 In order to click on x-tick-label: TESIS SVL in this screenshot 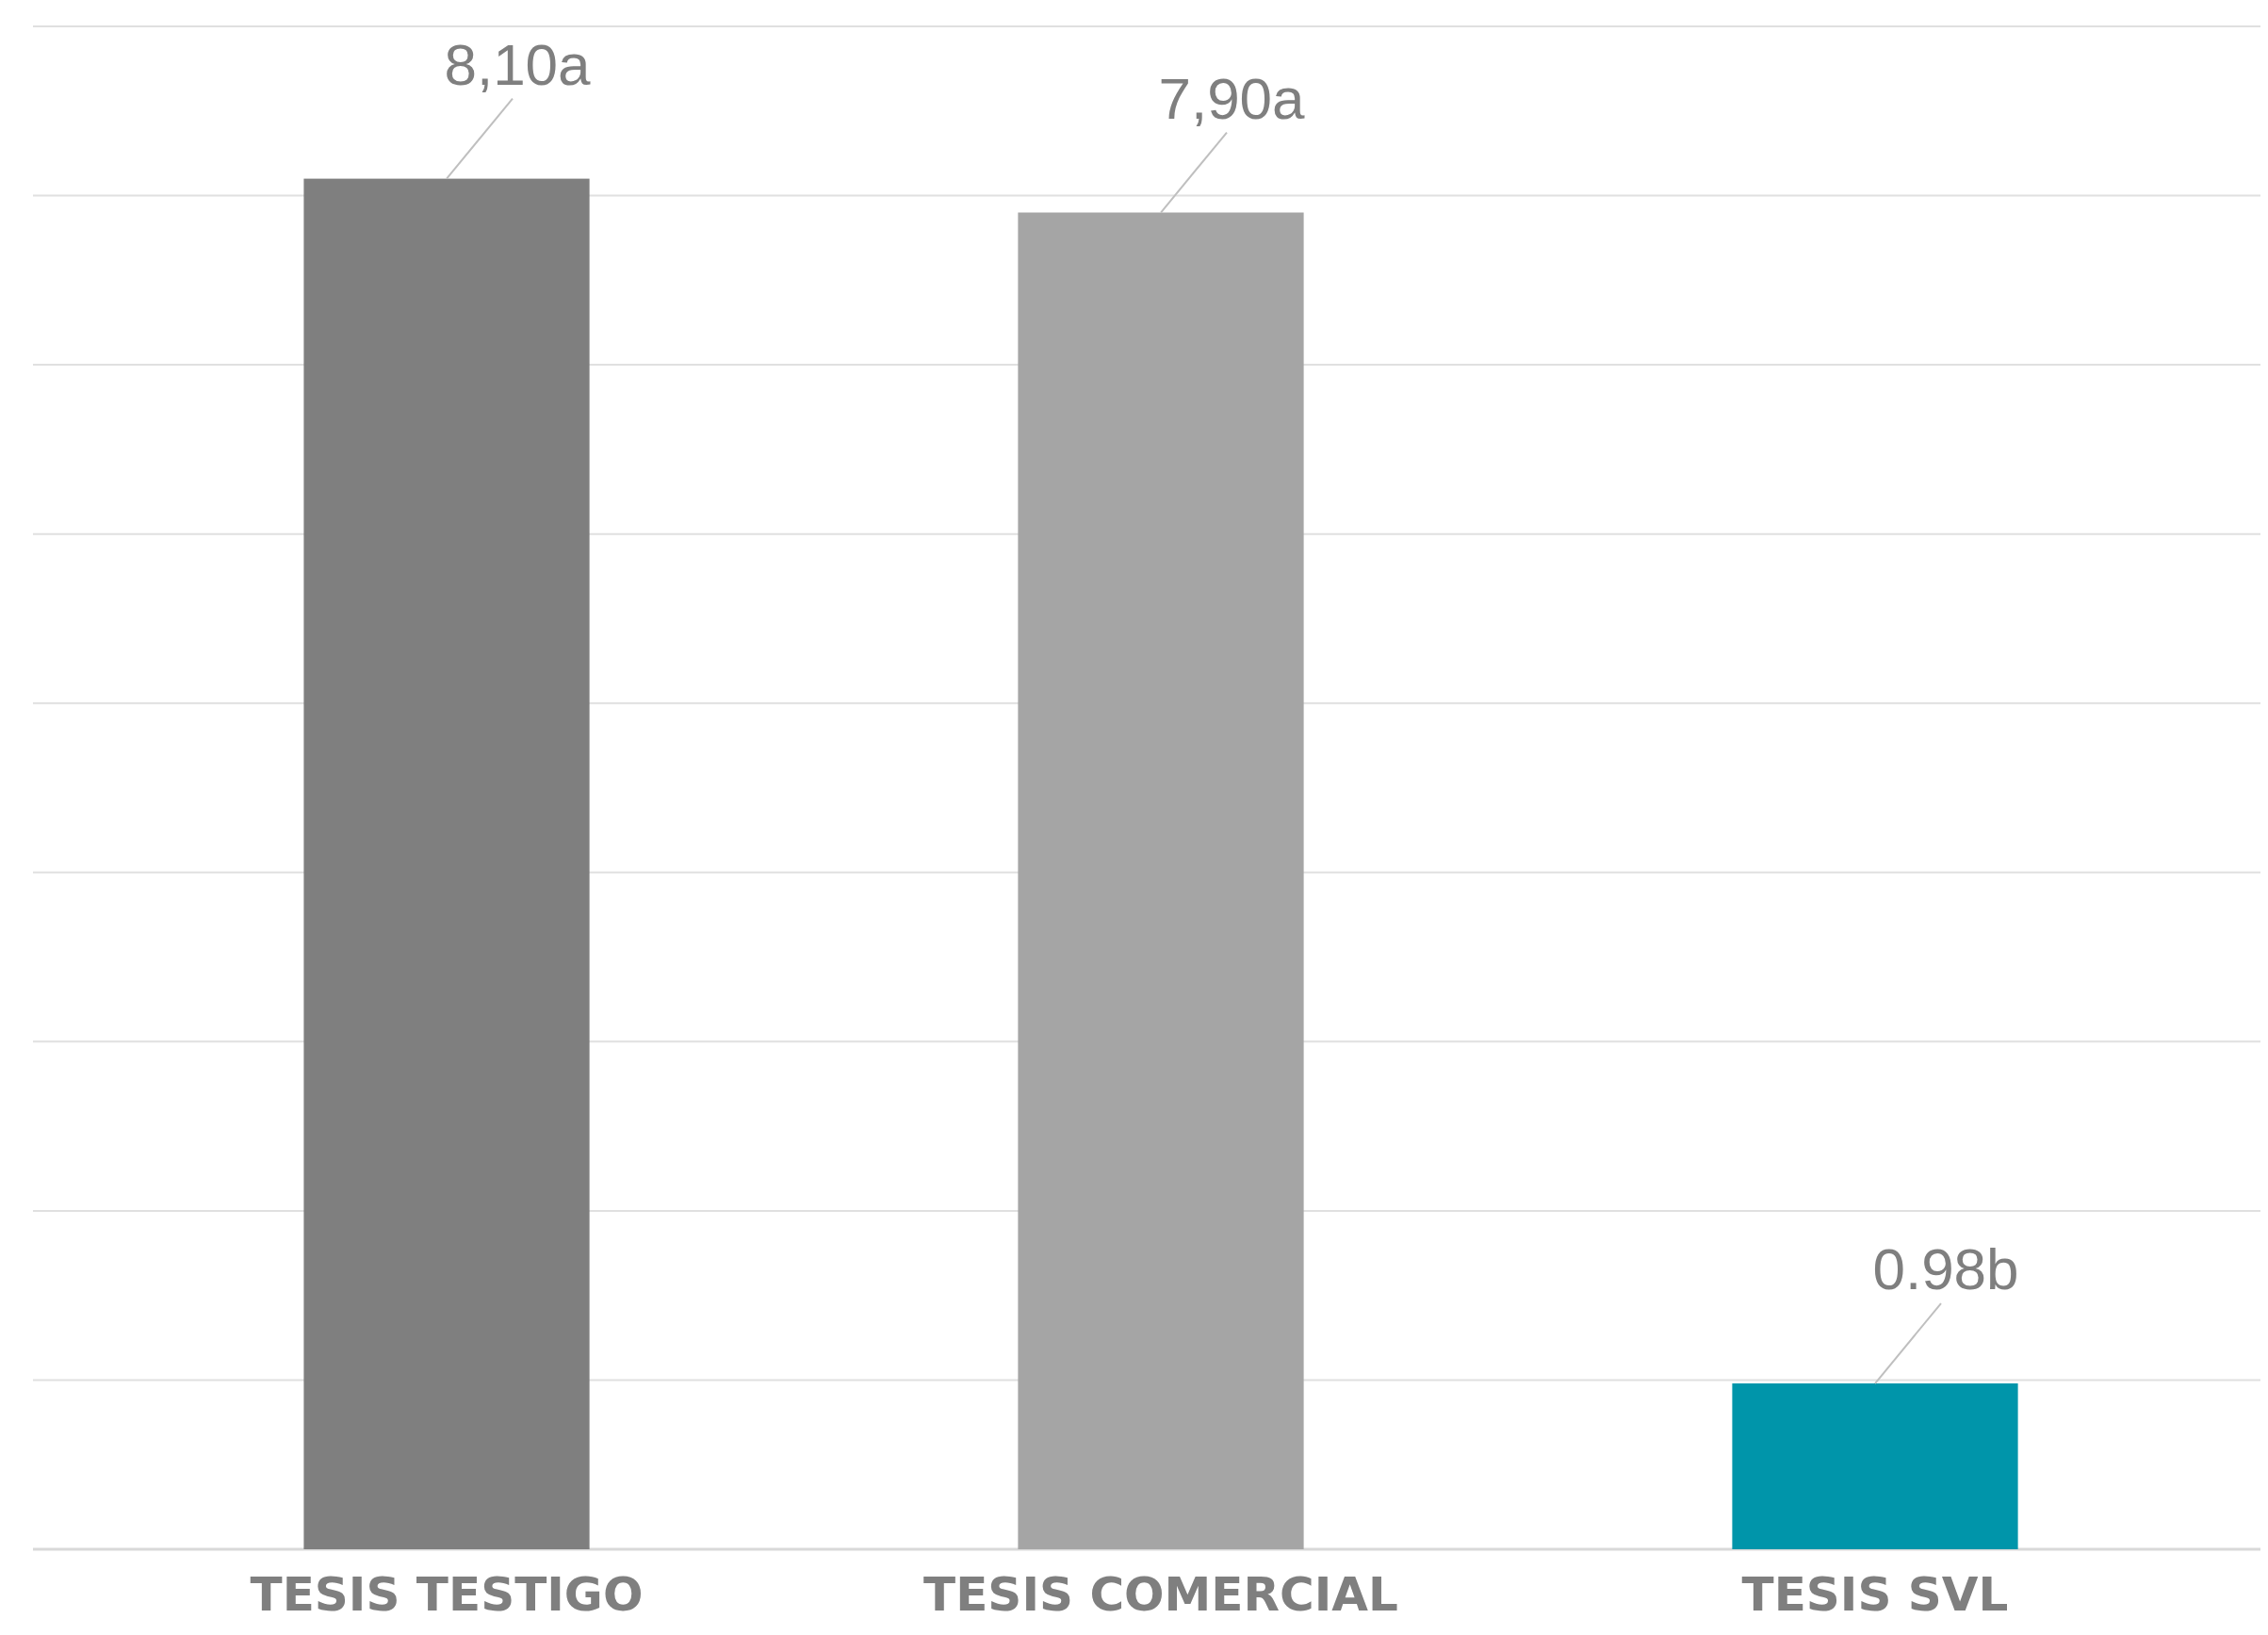, I will do `click(1875, 1594)`.